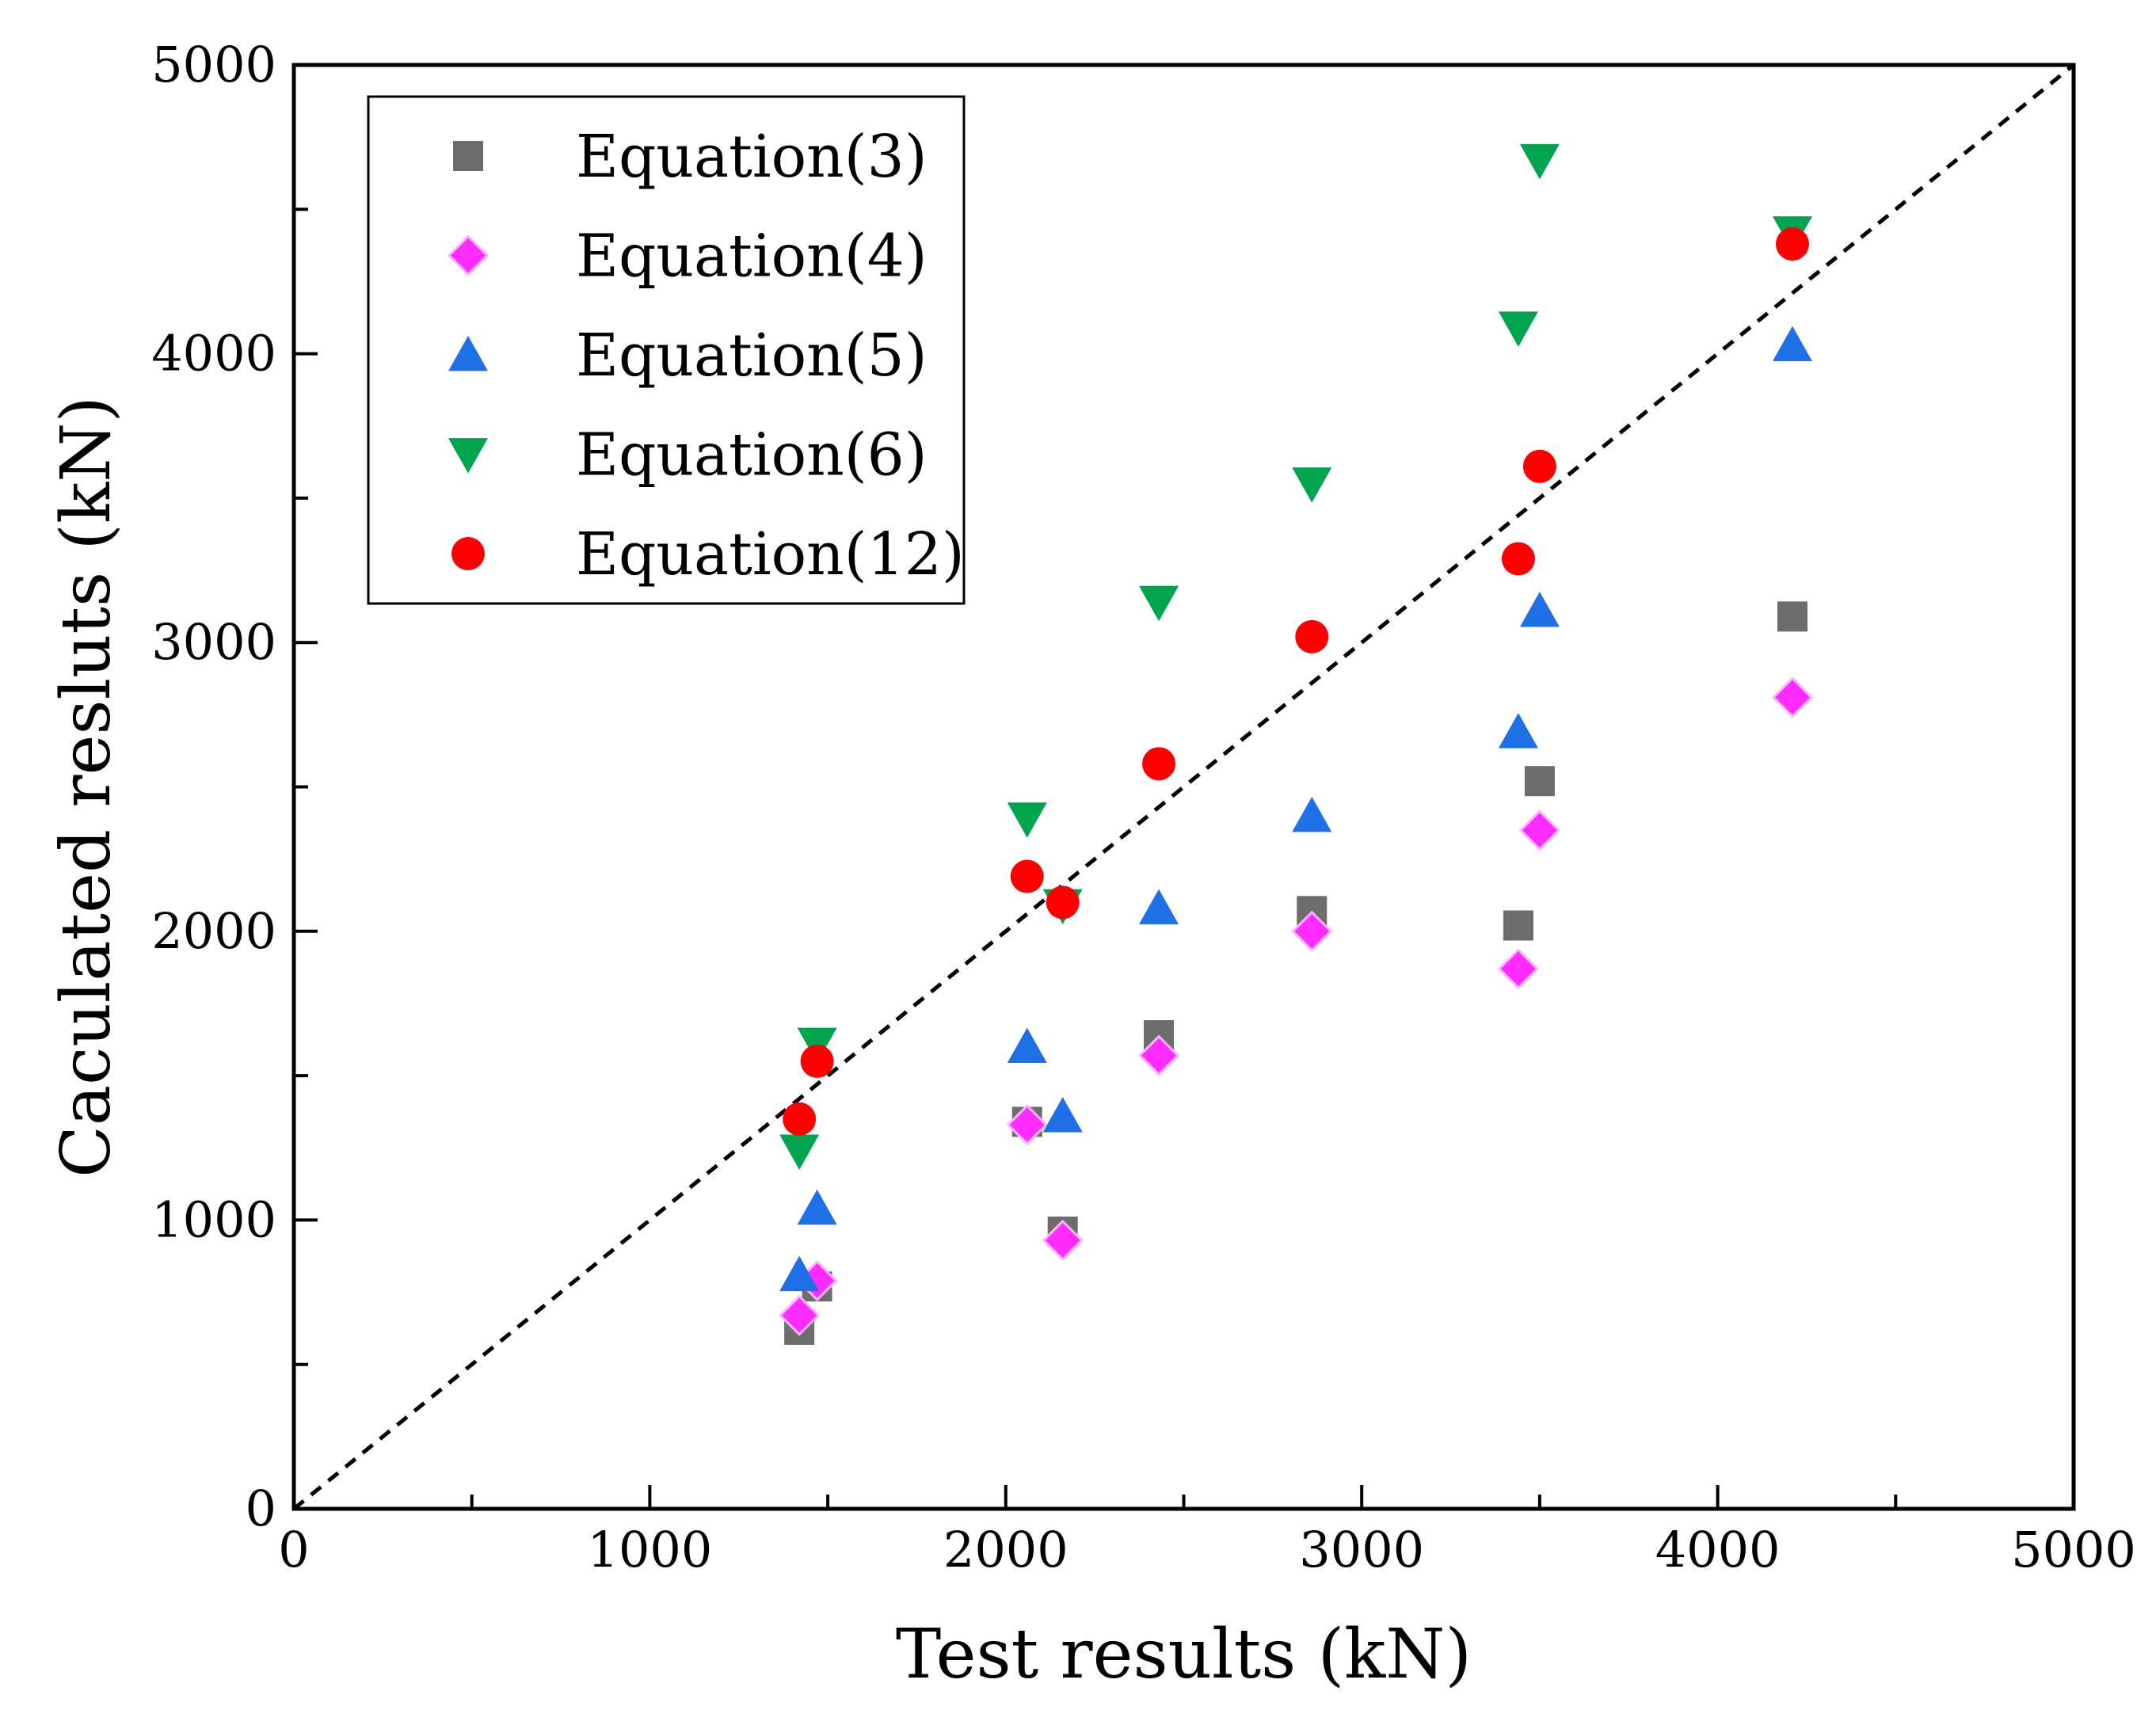 The width and height of the screenshot is (2156, 1710). I want to click on legend-item-3: Equation(5), so click(688, 356).